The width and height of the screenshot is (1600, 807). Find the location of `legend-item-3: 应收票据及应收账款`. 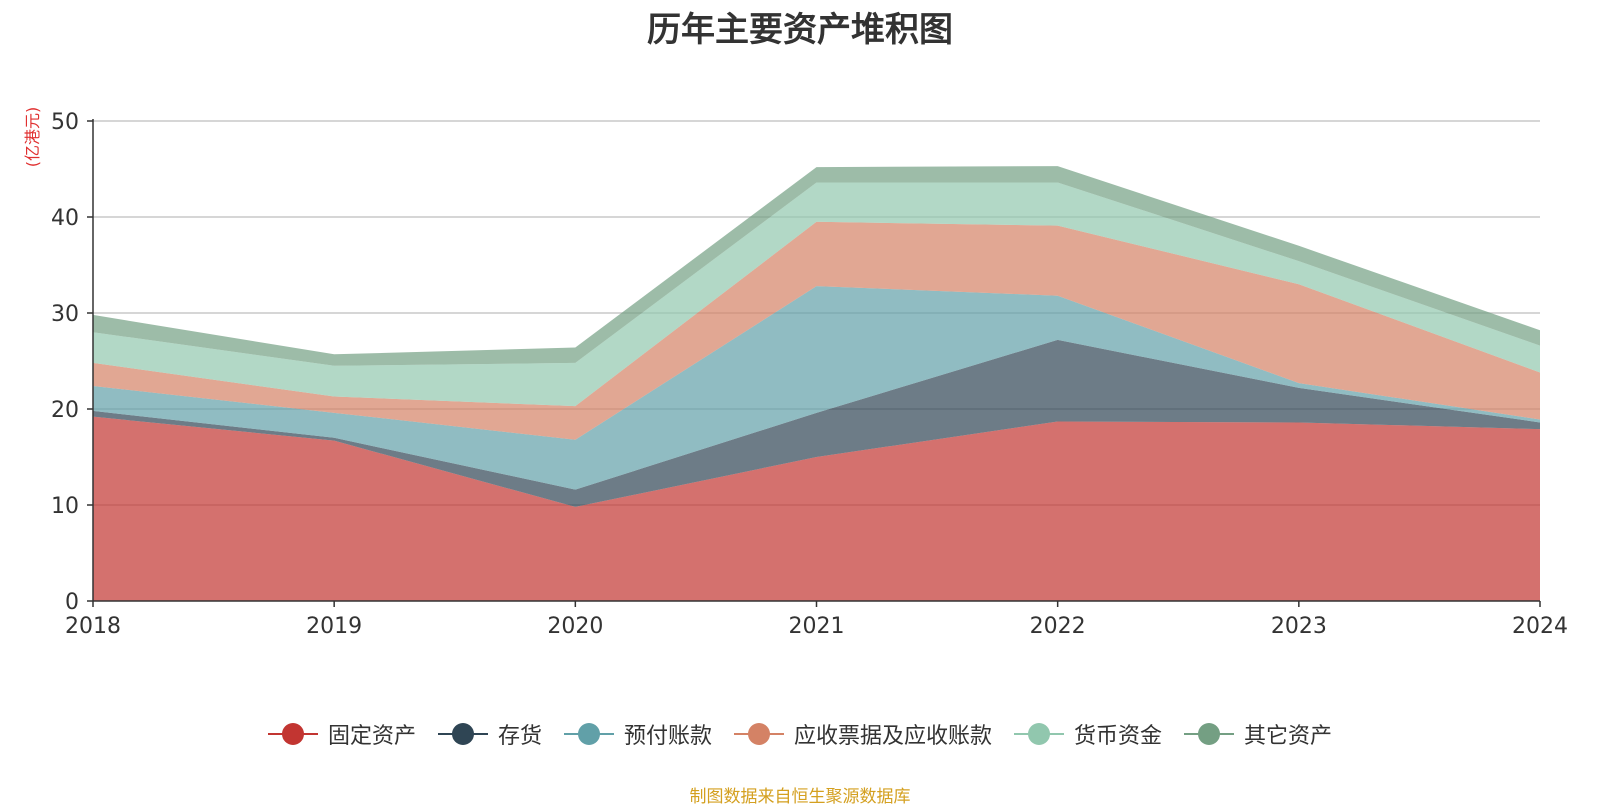

legend-item-3: 应收票据及应收账款 is located at coordinates (863, 734).